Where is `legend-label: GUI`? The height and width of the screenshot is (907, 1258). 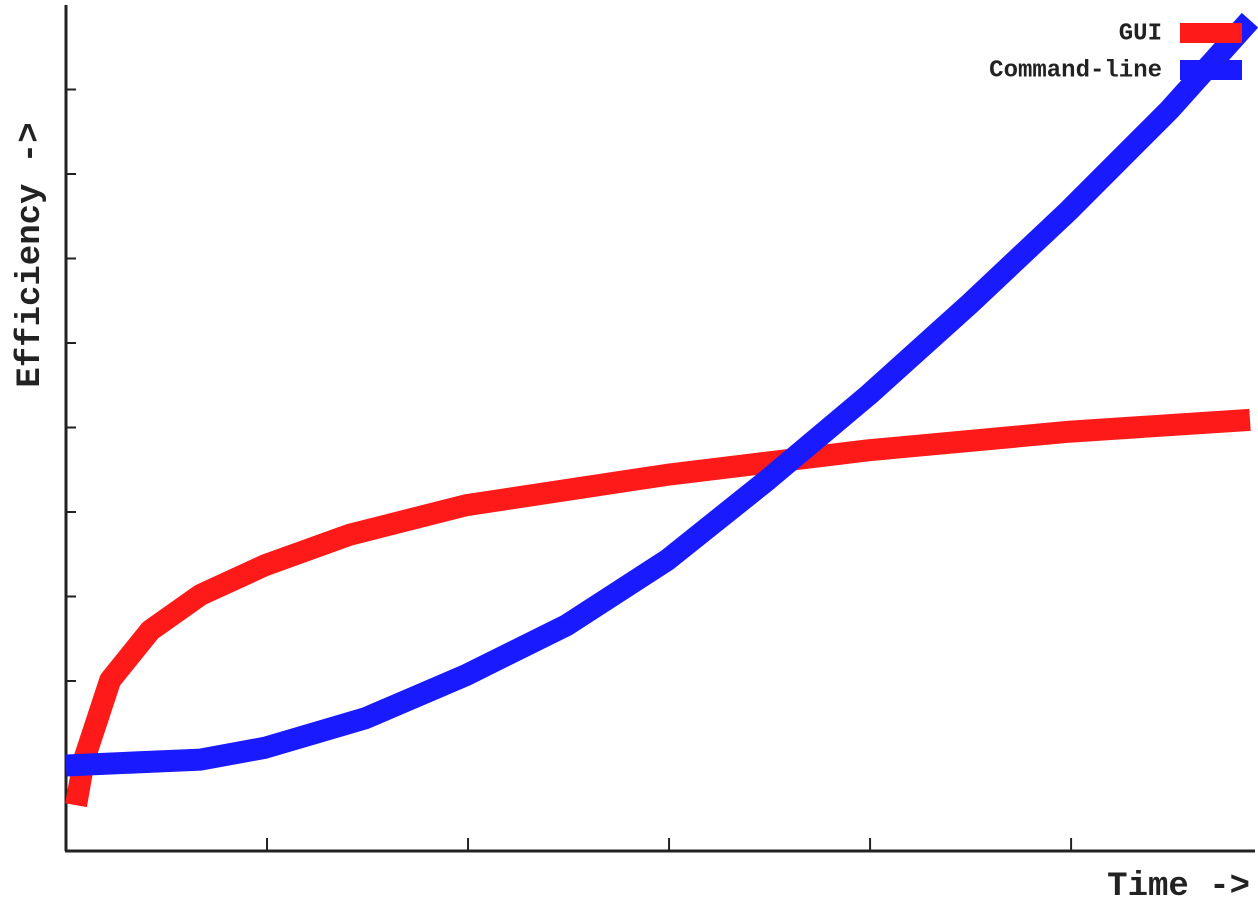 legend-label: GUI is located at coordinates (1140, 33).